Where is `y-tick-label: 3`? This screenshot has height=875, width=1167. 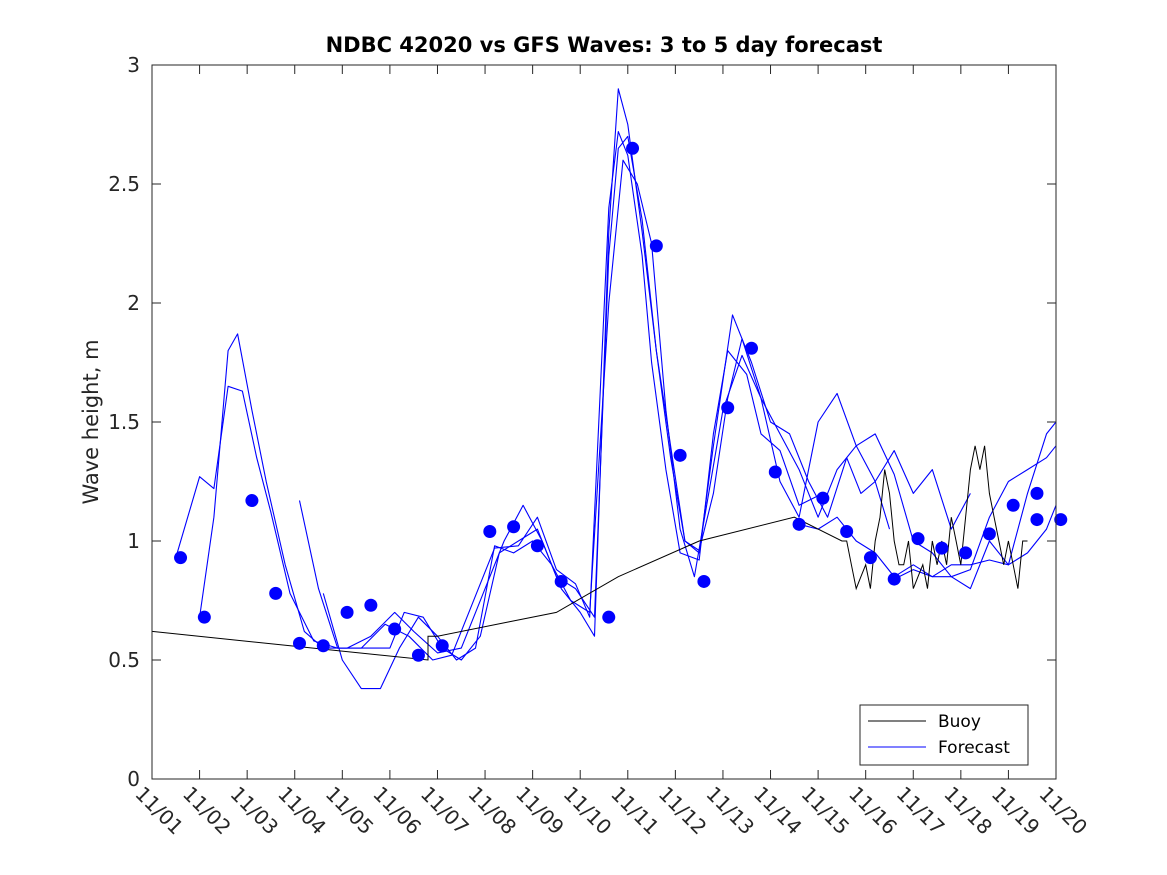
y-tick-label: 3 is located at coordinates (133, 65).